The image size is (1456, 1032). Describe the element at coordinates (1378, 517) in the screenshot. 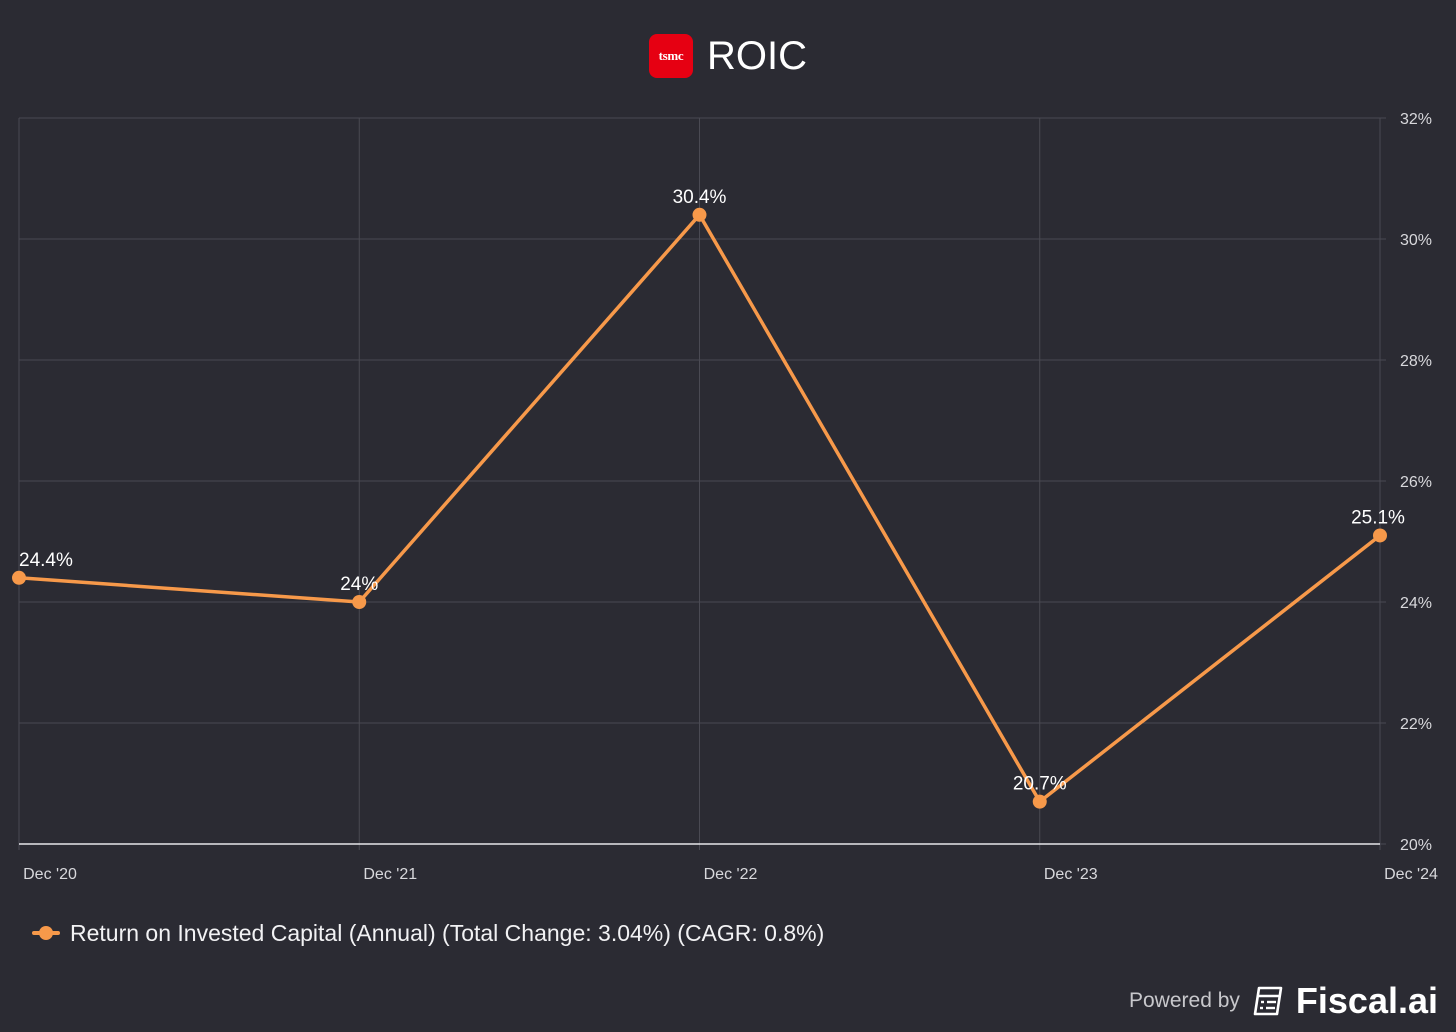

I see `data-label: 25.1%` at that location.